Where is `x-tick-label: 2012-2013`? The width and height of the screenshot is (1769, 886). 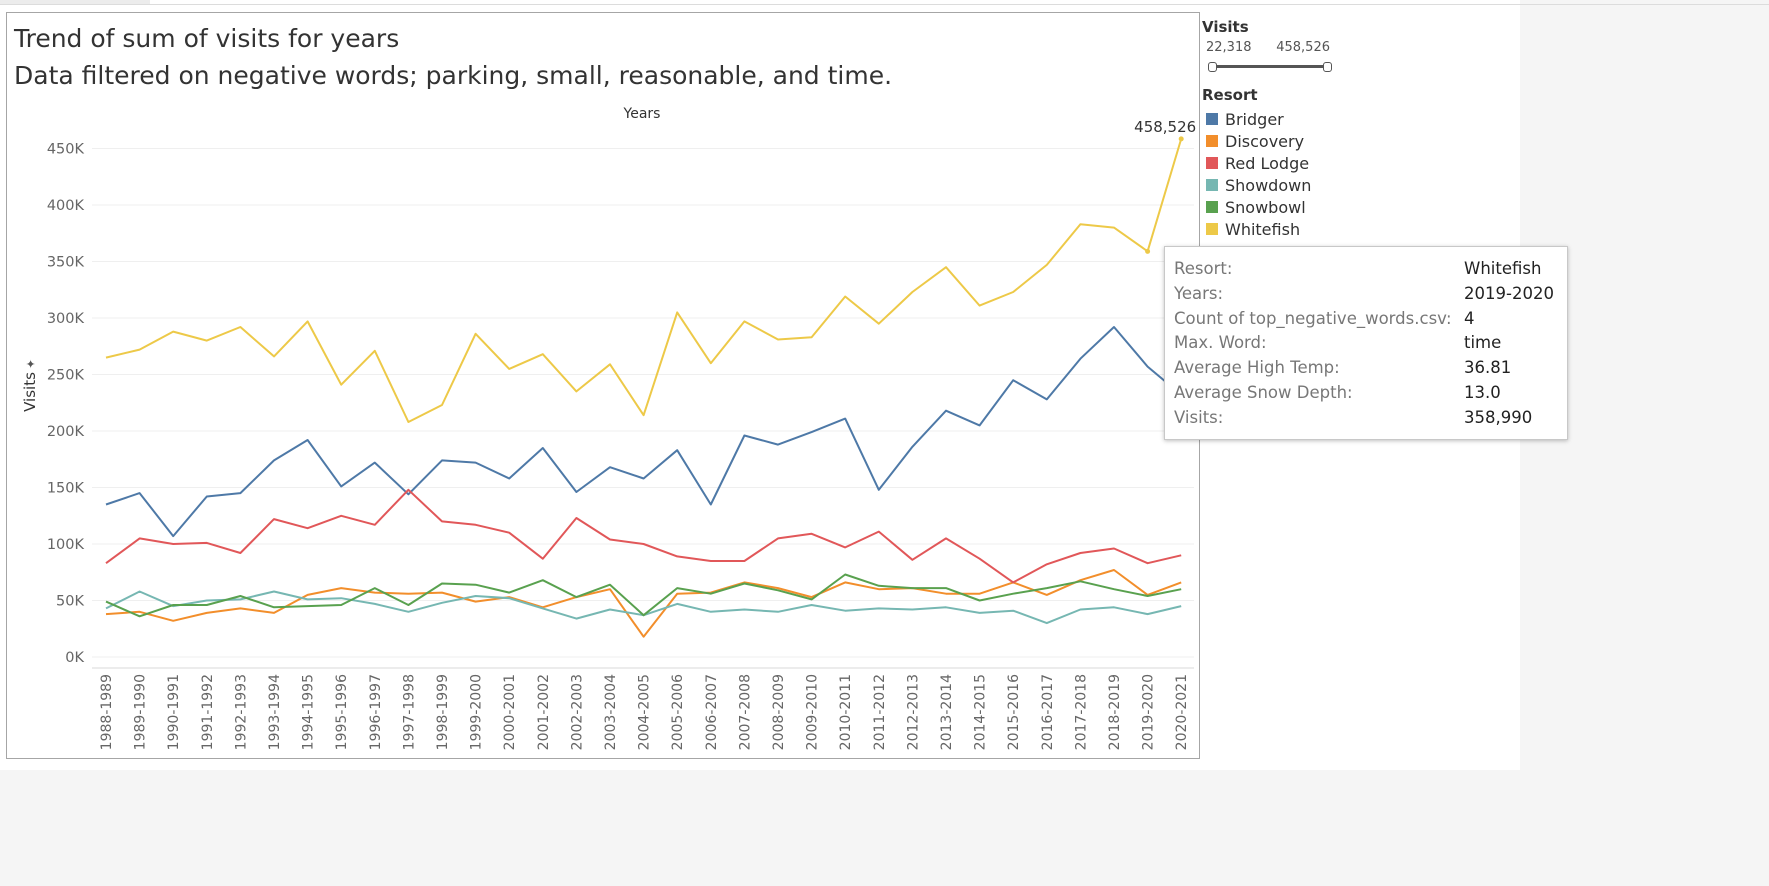 x-tick-label: 2012-2013 is located at coordinates (913, 712).